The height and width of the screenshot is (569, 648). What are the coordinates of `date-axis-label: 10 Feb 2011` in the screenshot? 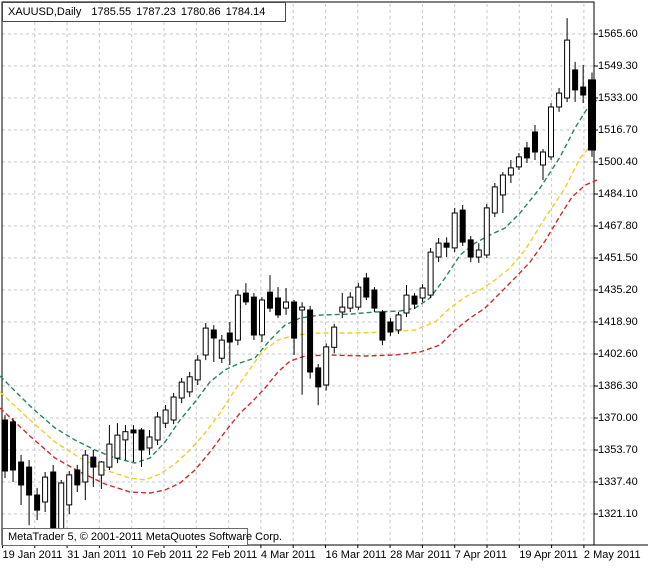 It's located at (162, 555).